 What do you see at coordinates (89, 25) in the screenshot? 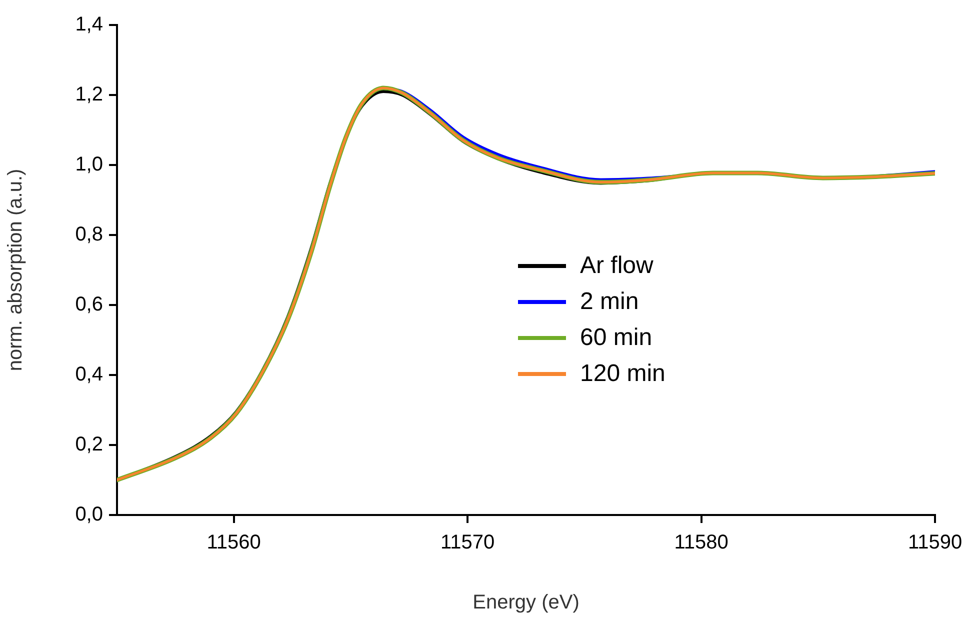
I see `y-tick-label: 1,4` at bounding box center [89, 25].